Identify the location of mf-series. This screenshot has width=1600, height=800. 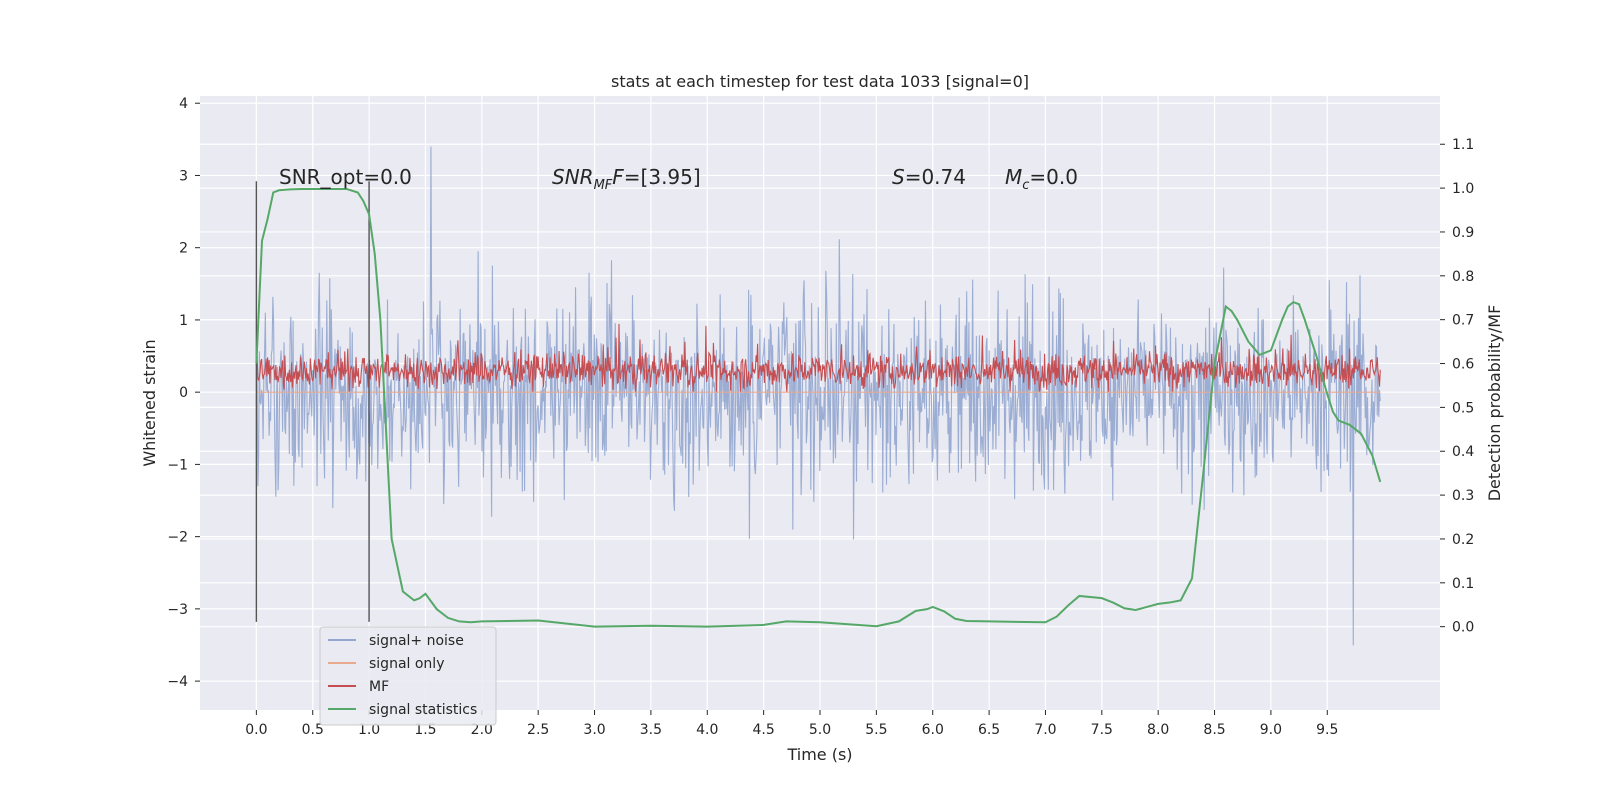
(818, 358).